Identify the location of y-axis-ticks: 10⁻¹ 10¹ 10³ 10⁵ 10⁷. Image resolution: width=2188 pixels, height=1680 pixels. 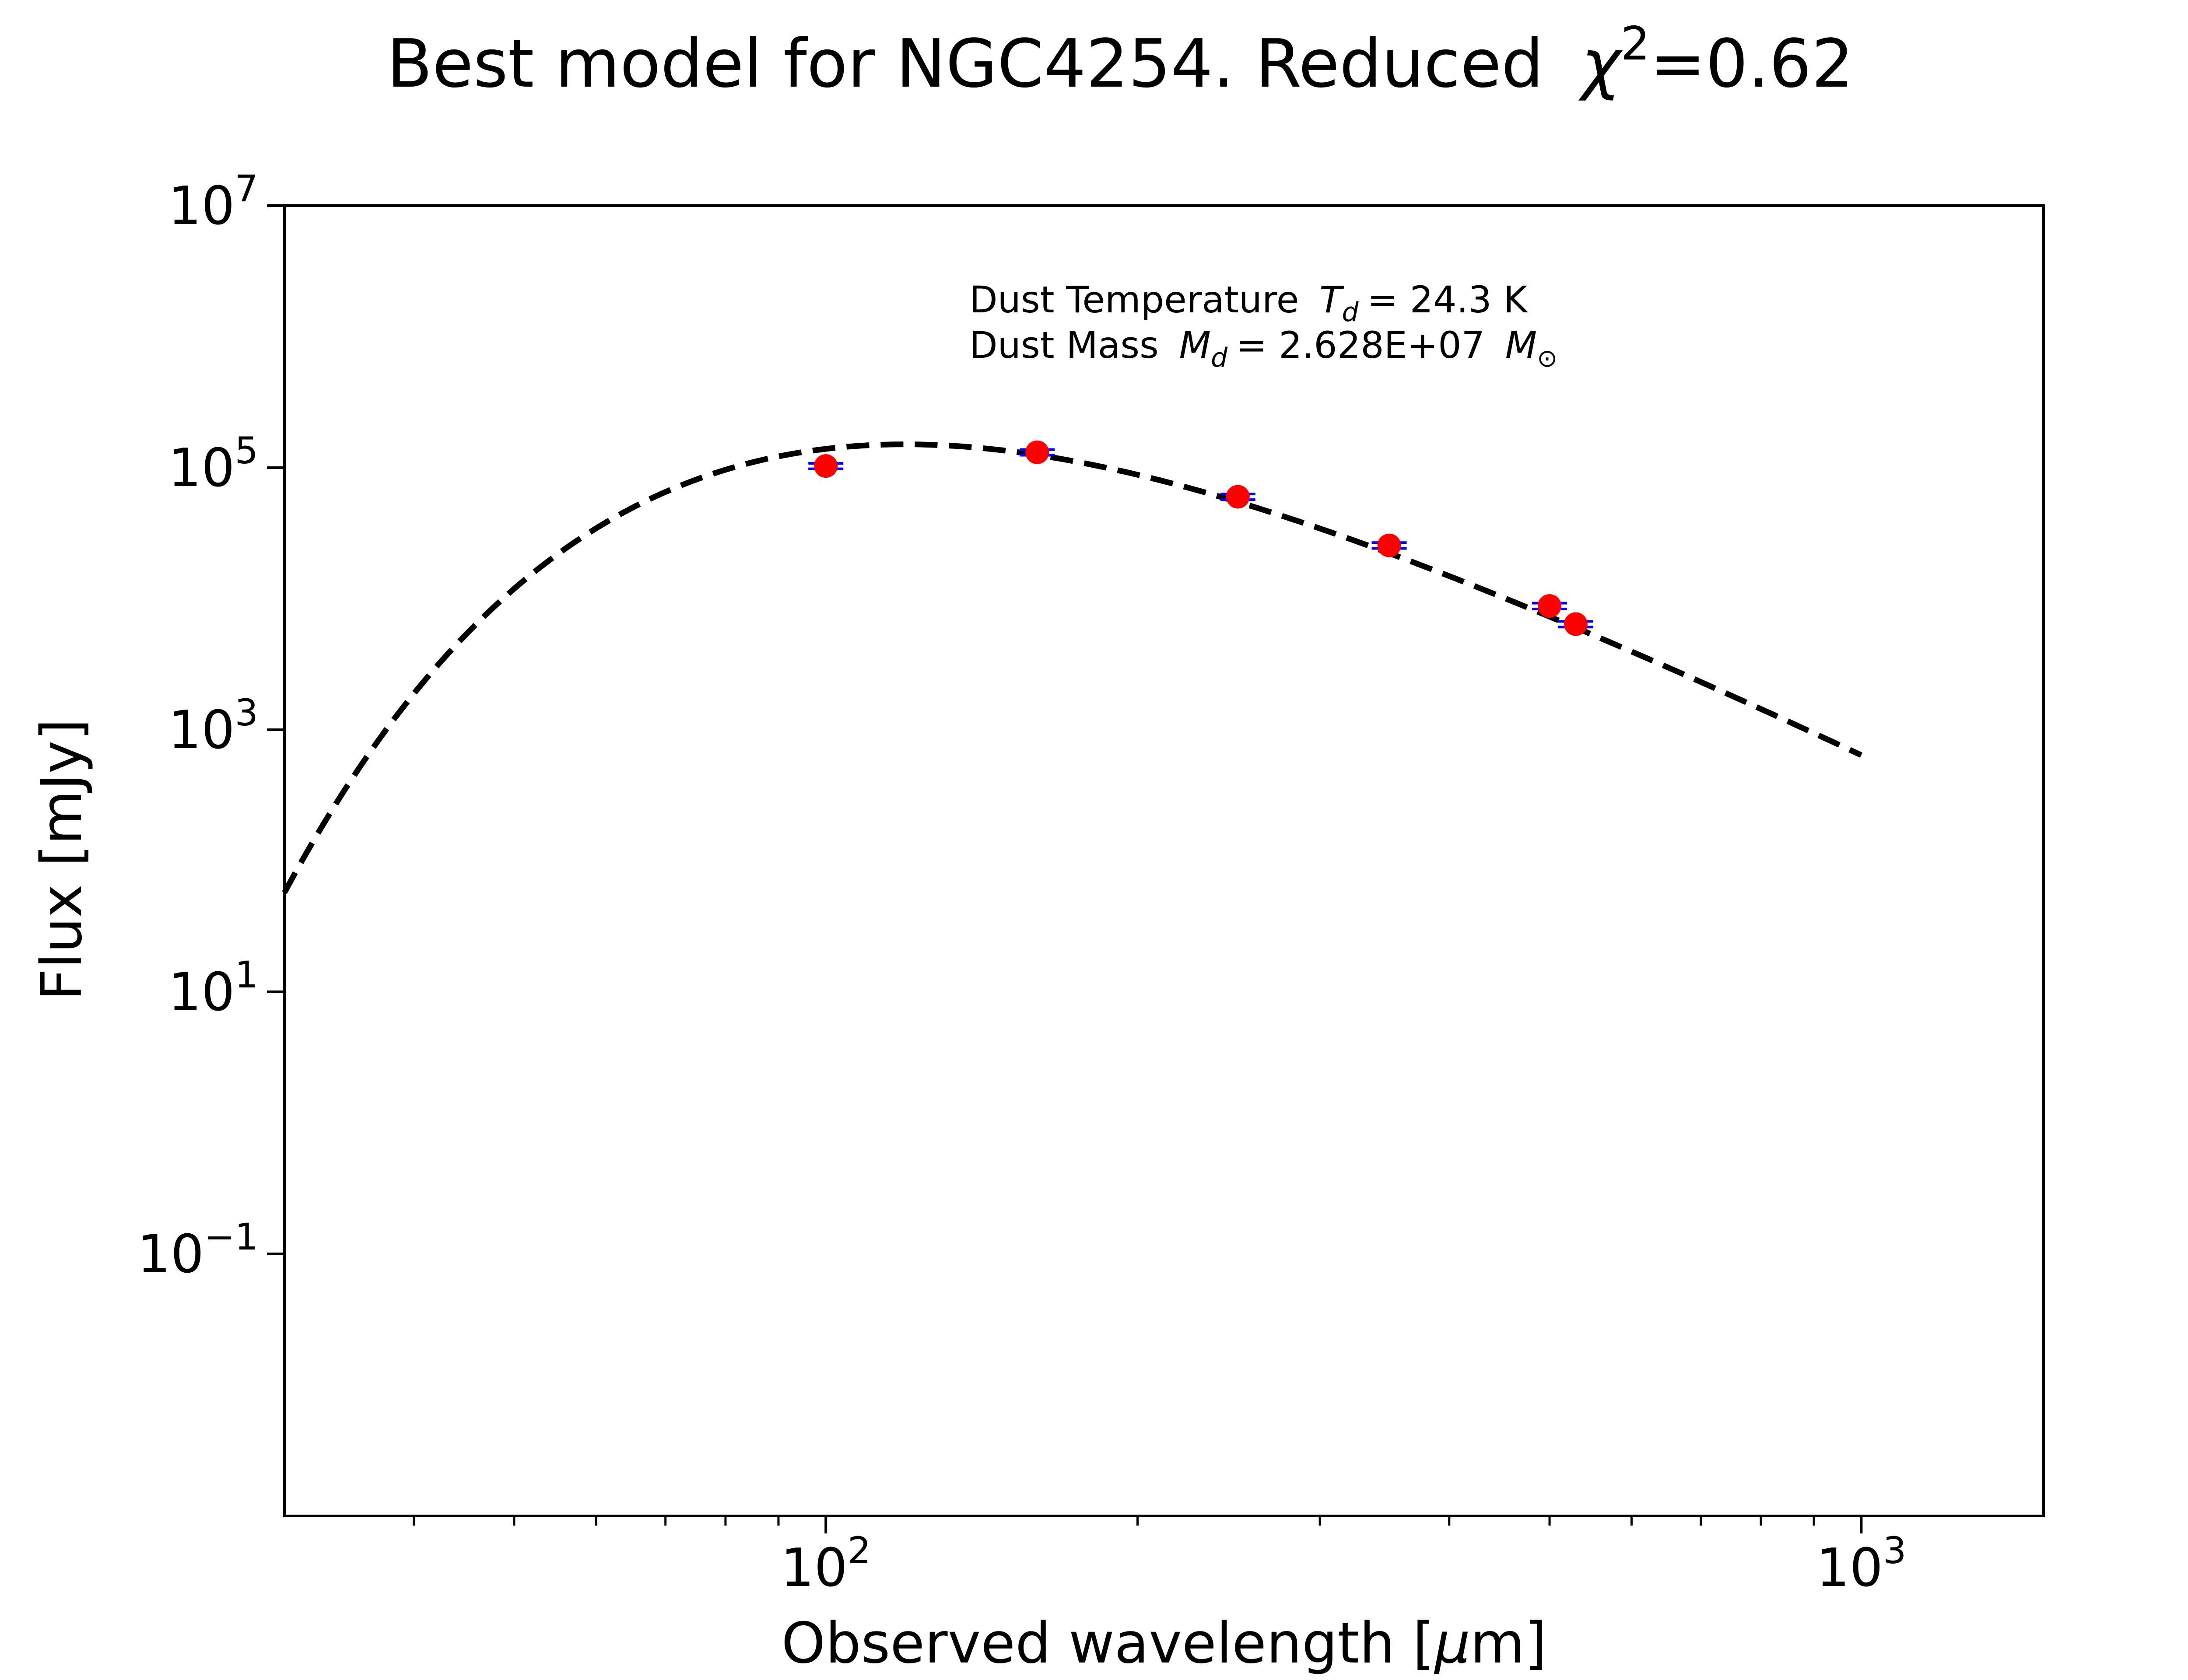
(210, 726).